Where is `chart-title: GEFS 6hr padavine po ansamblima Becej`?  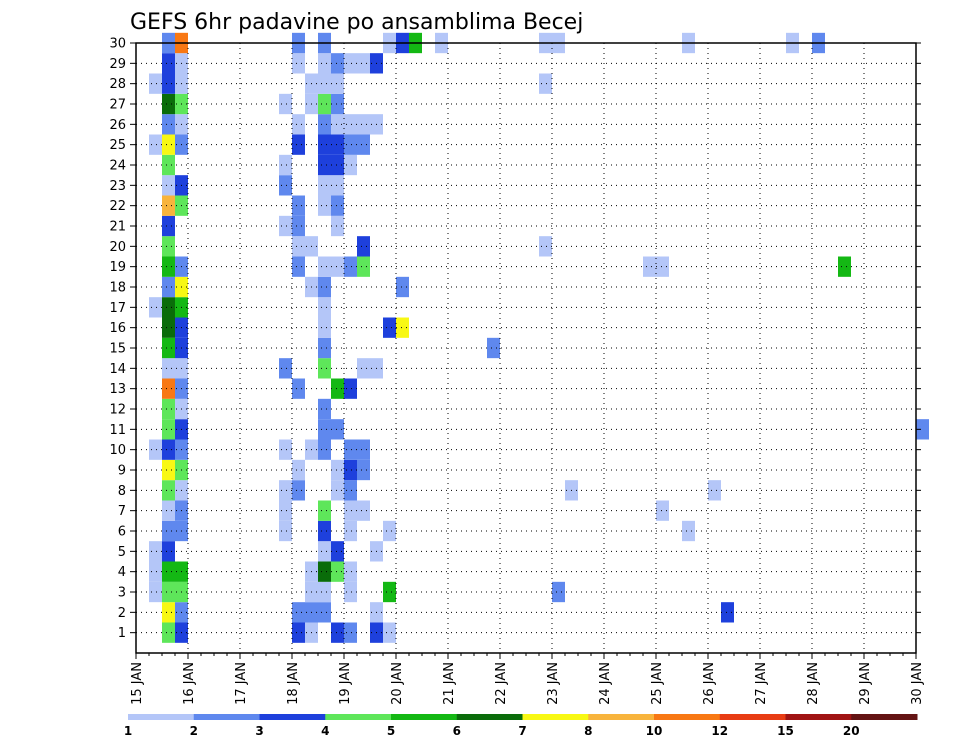 chart-title: GEFS 6hr padavine po ansamblima Becej is located at coordinates (356, 22).